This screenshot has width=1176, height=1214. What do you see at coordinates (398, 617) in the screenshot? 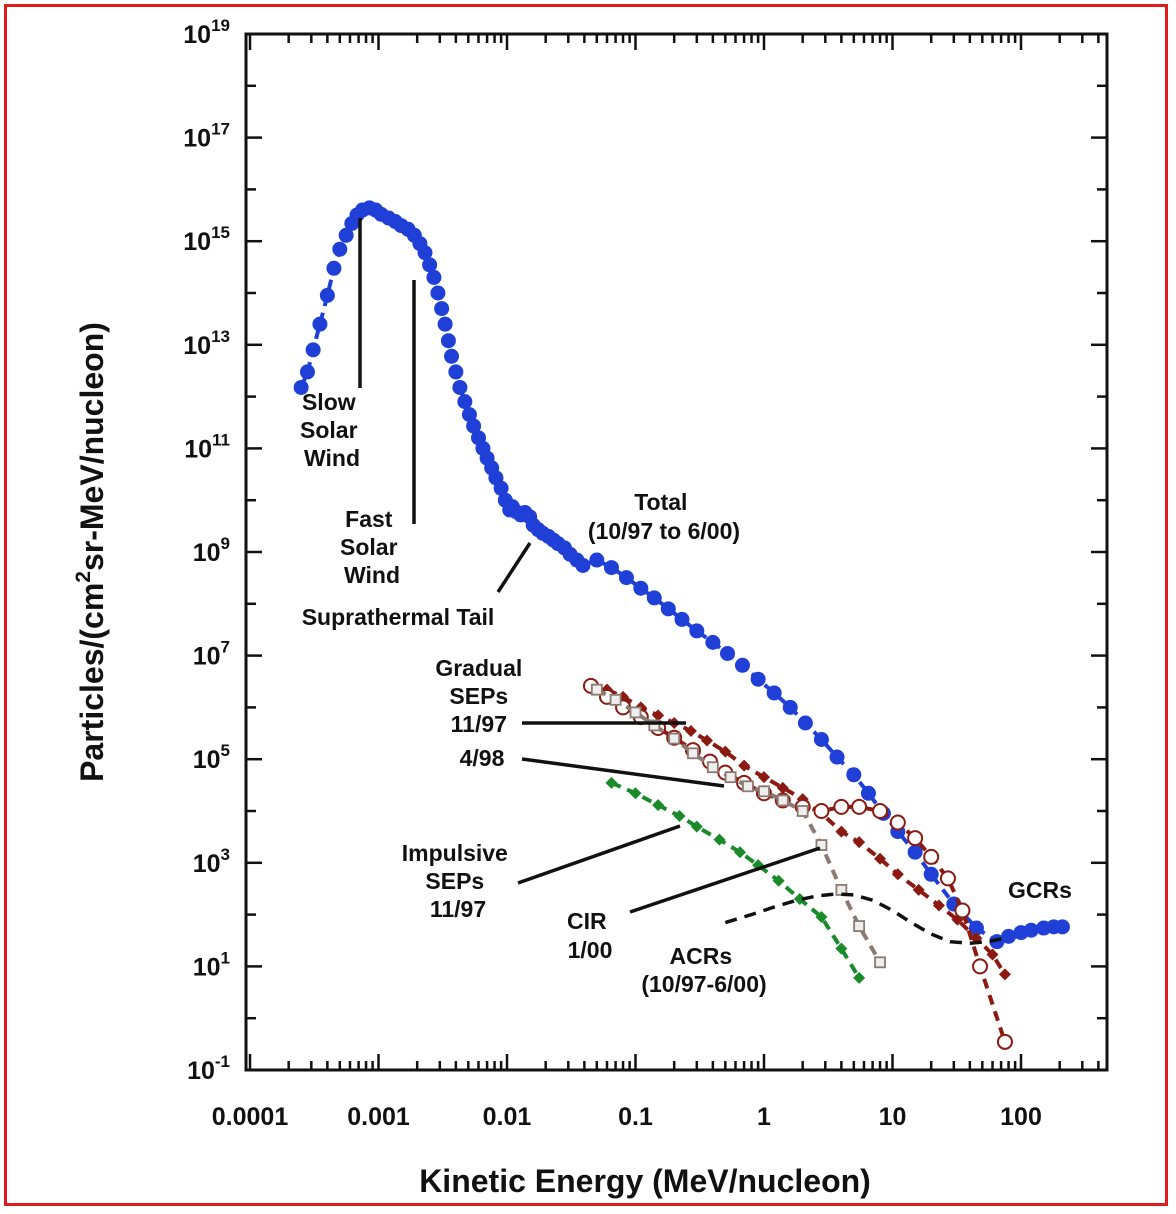
I see `annotation-suprathermal-tail: Suprathermal Tail` at bounding box center [398, 617].